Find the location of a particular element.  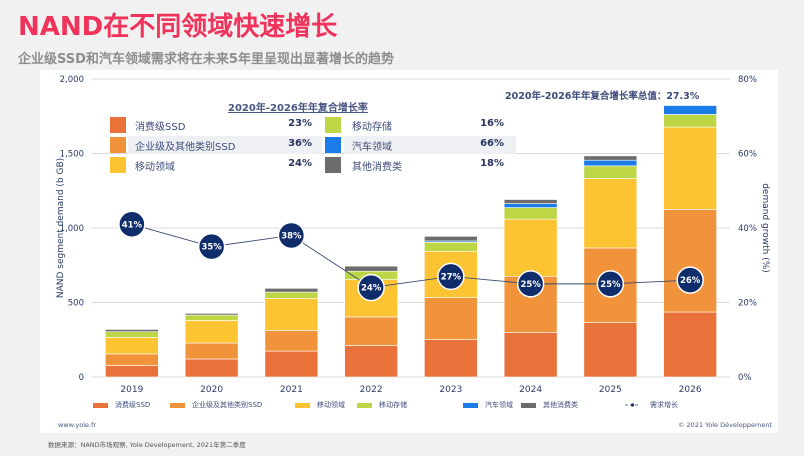

x-tick-label: 2021 is located at coordinates (291, 390).